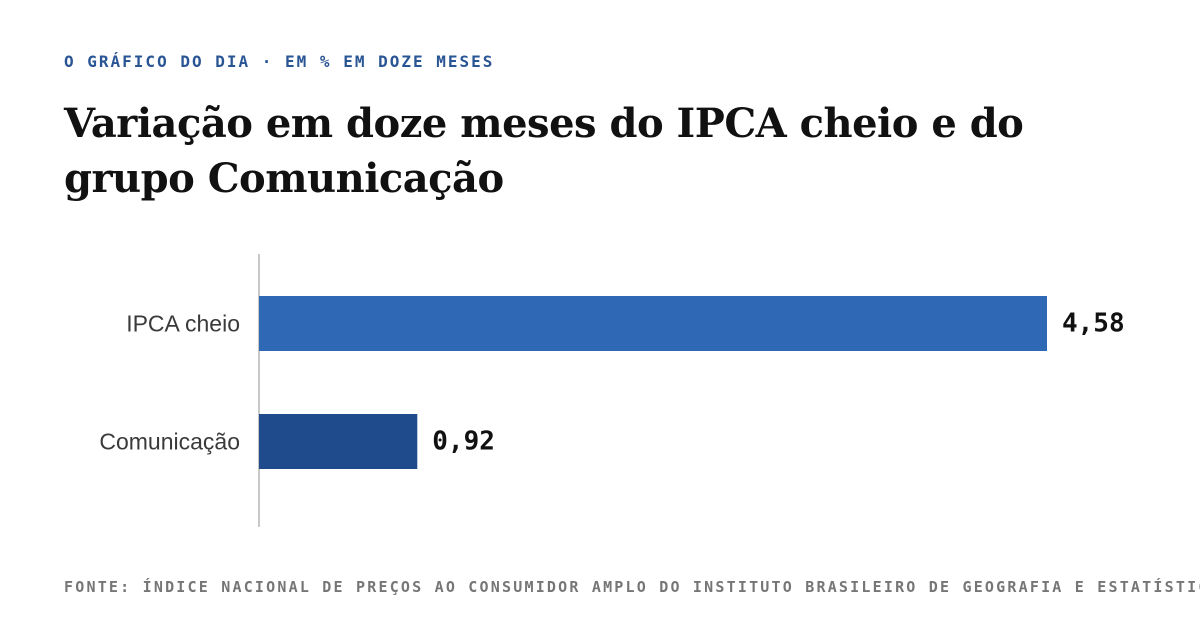 This screenshot has width=1200, height=630. What do you see at coordinates (183, 324) in the screenshot?
I see `category-label-0: IPCA cheio` at bounding box center [183, 324].